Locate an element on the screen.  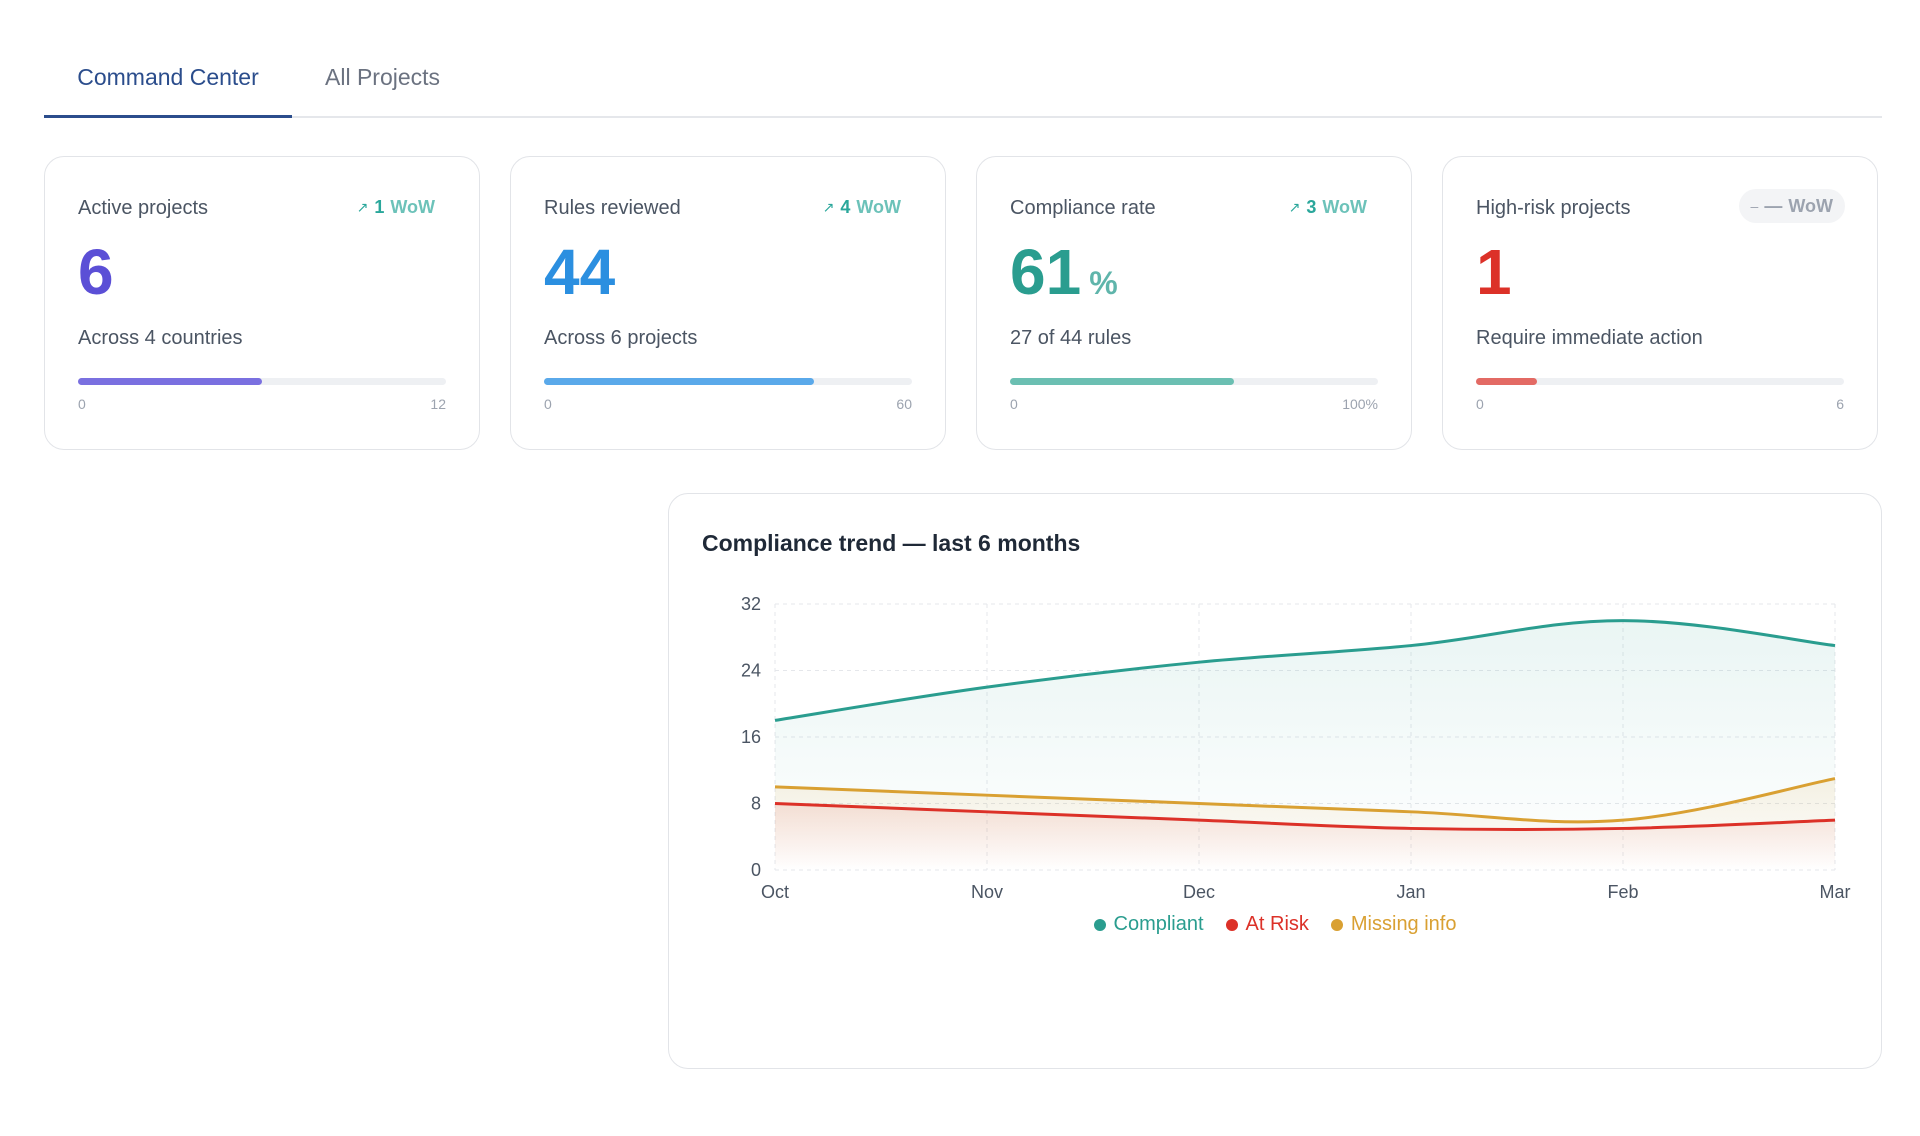
y-tick-label: 8 is located at coordinates (756, 804).